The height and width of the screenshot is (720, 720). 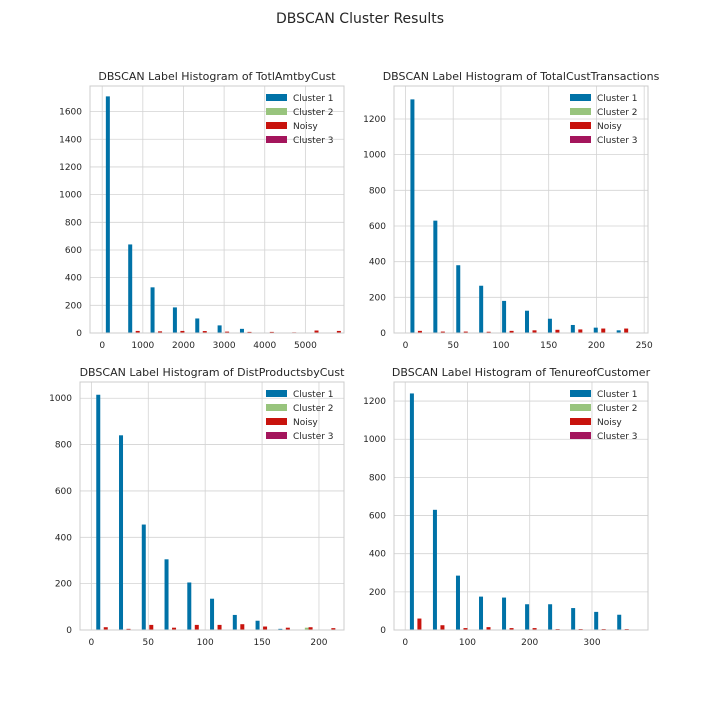 What do you see at coordinates (591, 643) in the screenshot?
I see `x-tick-label: 300` at bounding box center [591, 643].